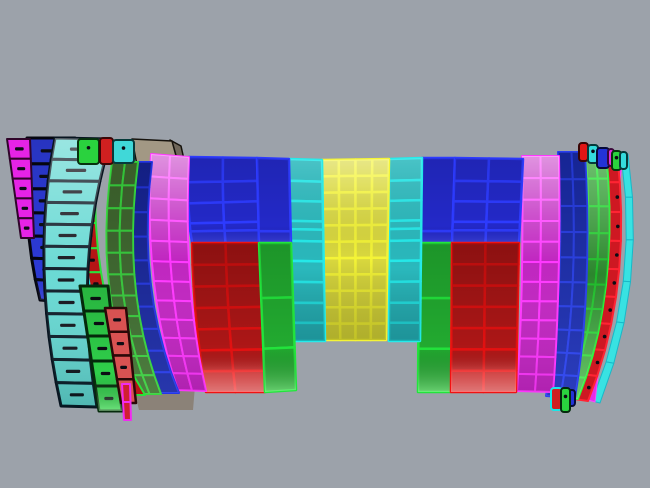  What do you see at coordinates (123, 151) in the screenshot?
I see `top-left-cyan-tab` at bounding box center [123, 151].